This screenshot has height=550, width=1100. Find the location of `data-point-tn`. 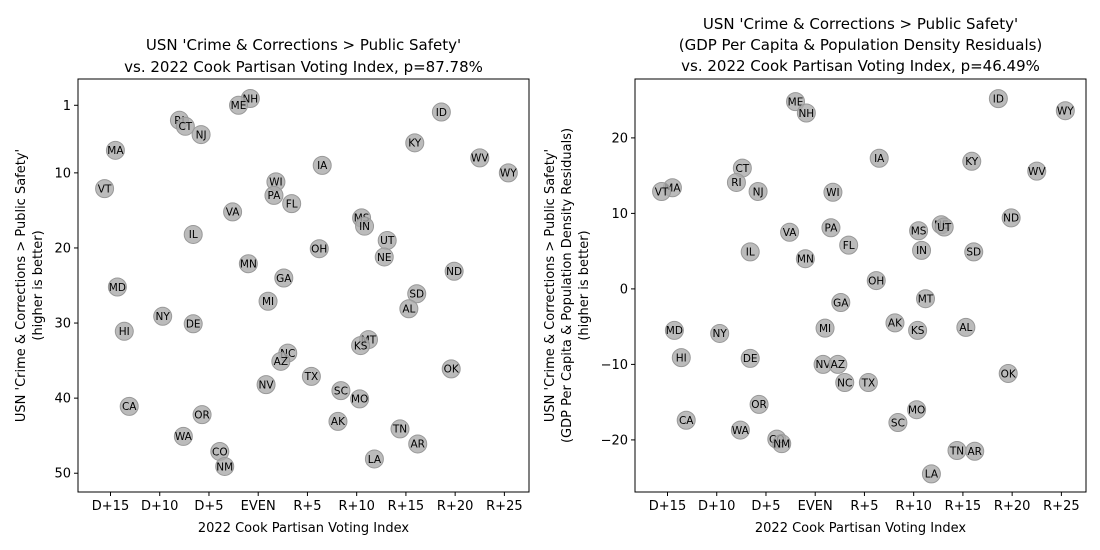

data-point-tn is located at coordinates (400, 429).